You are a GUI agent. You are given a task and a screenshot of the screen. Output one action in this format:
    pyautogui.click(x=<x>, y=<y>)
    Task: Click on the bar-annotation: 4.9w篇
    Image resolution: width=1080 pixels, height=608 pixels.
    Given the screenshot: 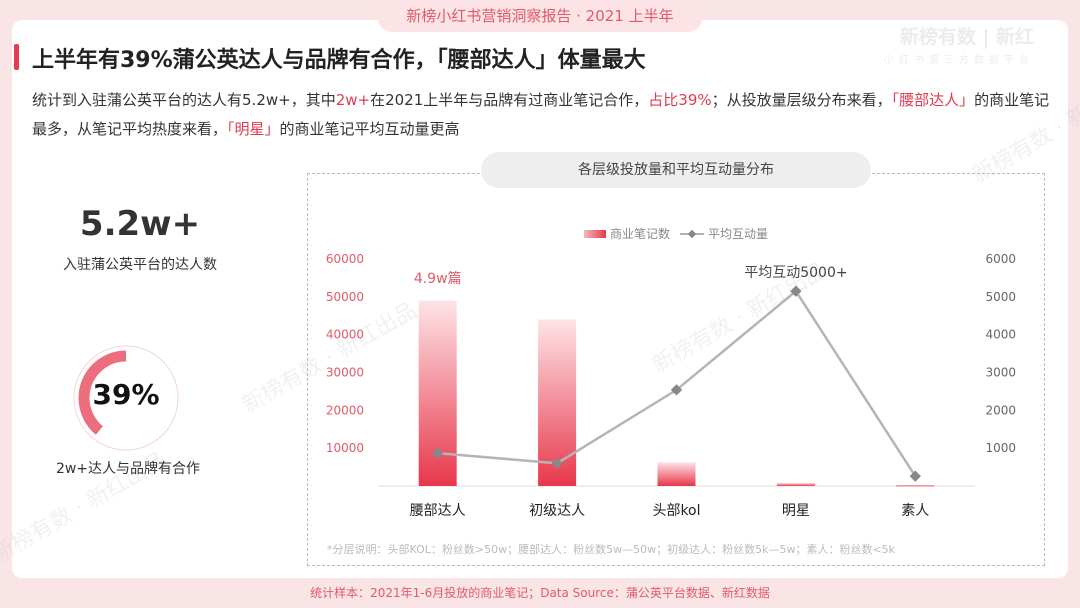 What is the action you would take?
    pyautogui.click(x=438, y=279)
    